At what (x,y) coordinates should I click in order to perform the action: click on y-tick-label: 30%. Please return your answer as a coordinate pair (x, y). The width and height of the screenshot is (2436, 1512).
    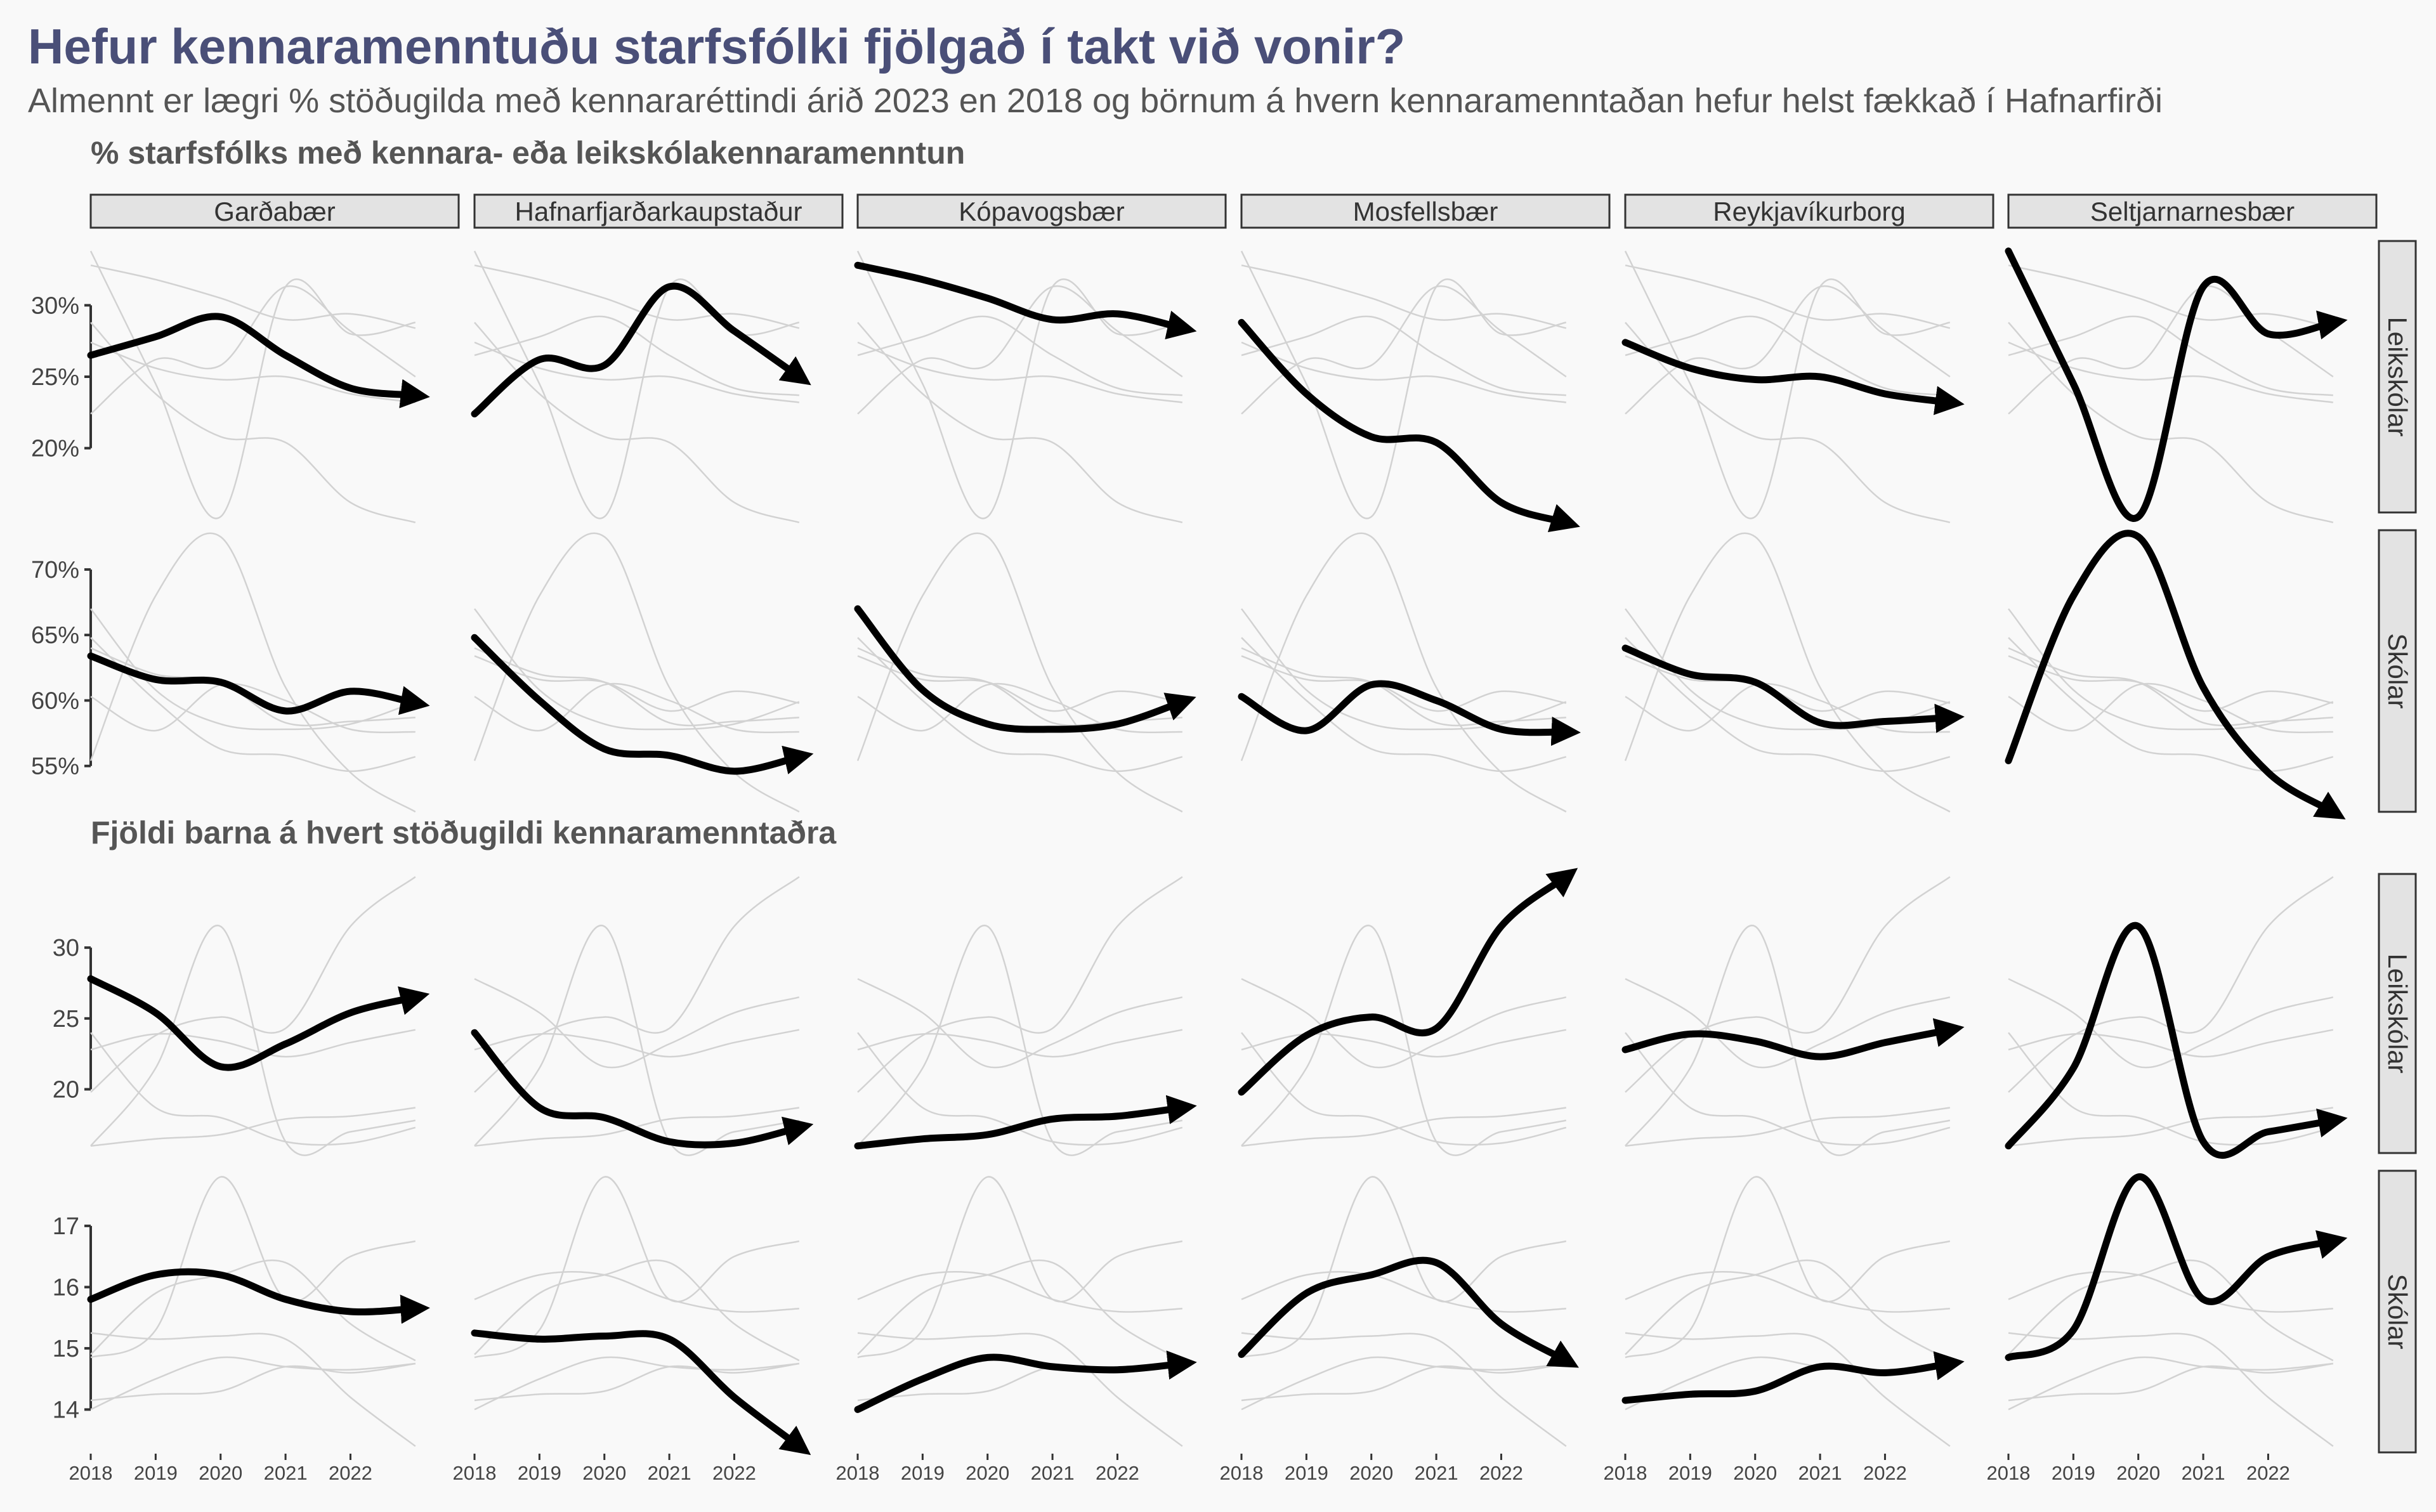
    Looking at the image, I should click on (55, 305).